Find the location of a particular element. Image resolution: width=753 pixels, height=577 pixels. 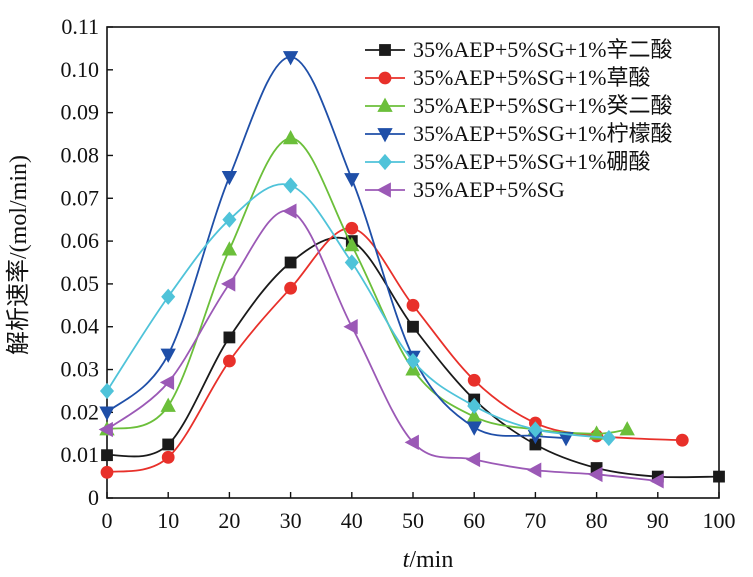

x-tick-label: 0 is located at coordinates (107, 520).